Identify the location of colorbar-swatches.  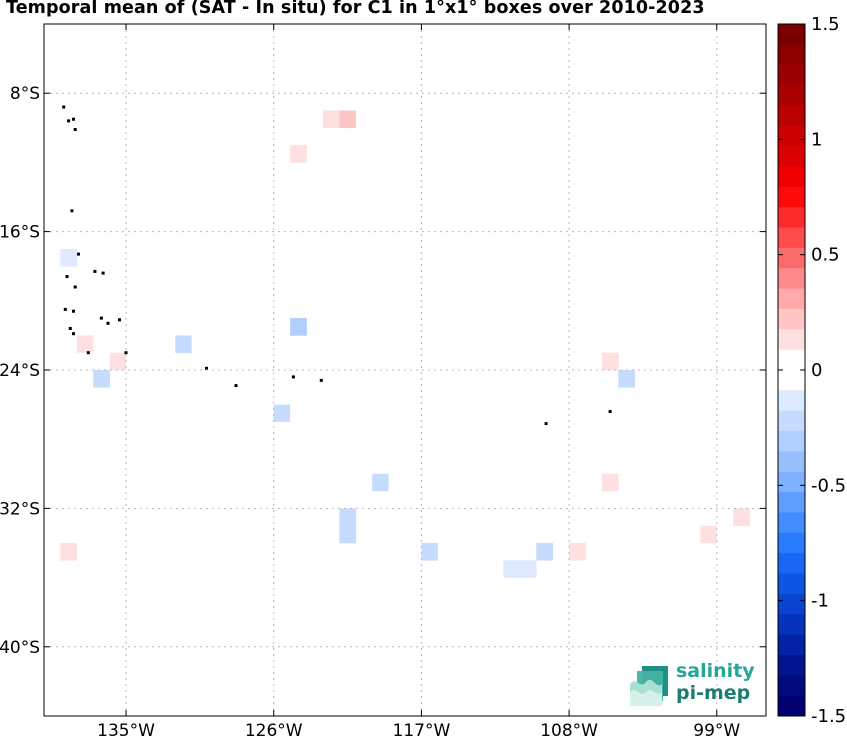
(791, 370).